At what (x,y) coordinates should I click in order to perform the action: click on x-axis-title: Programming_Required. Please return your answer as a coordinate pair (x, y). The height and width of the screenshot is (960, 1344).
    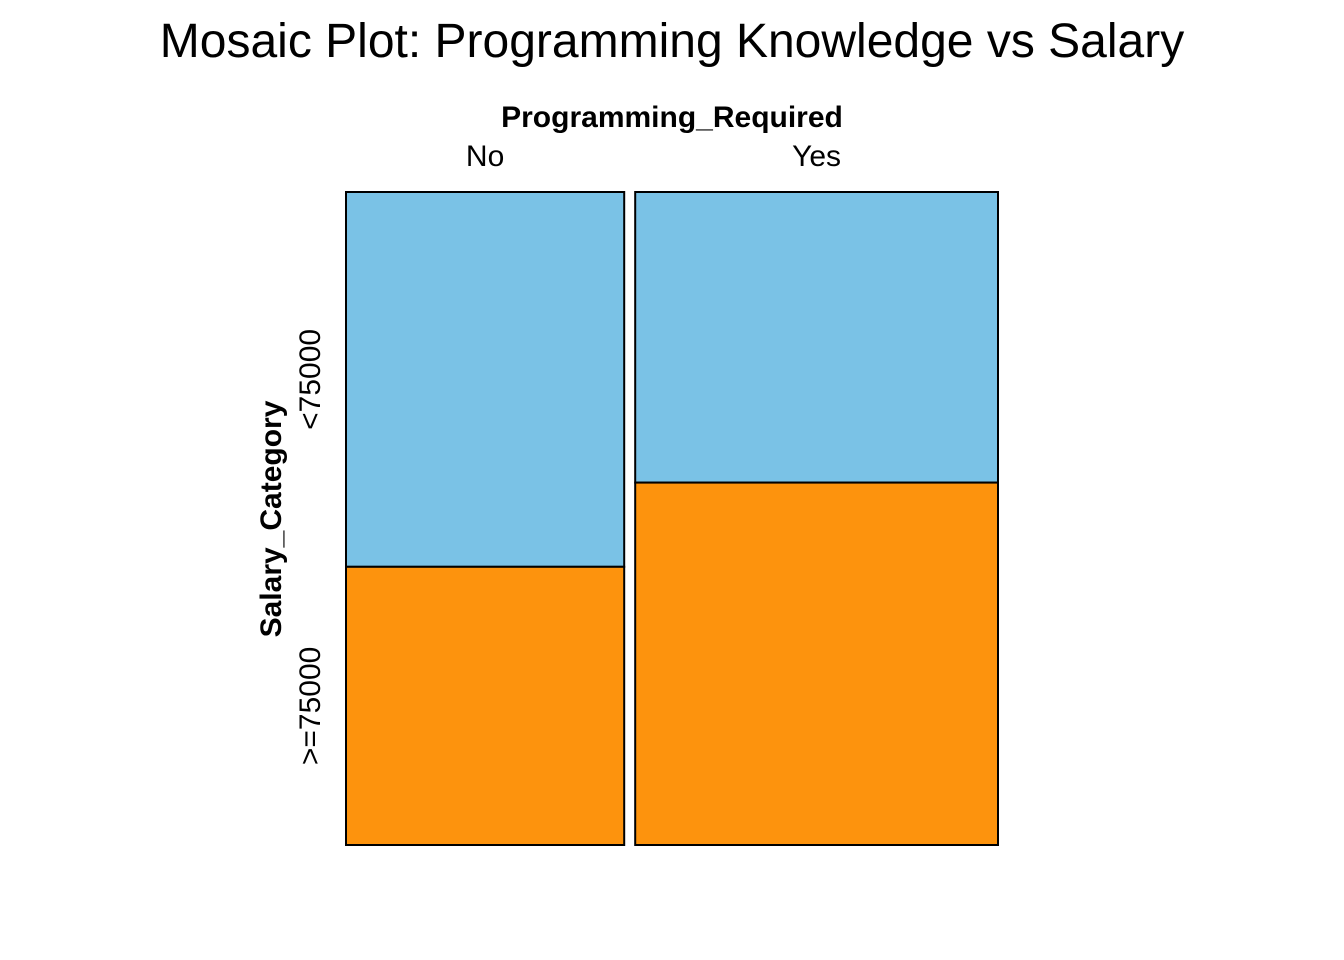
    Looking at the image, I should click on (672, 117).